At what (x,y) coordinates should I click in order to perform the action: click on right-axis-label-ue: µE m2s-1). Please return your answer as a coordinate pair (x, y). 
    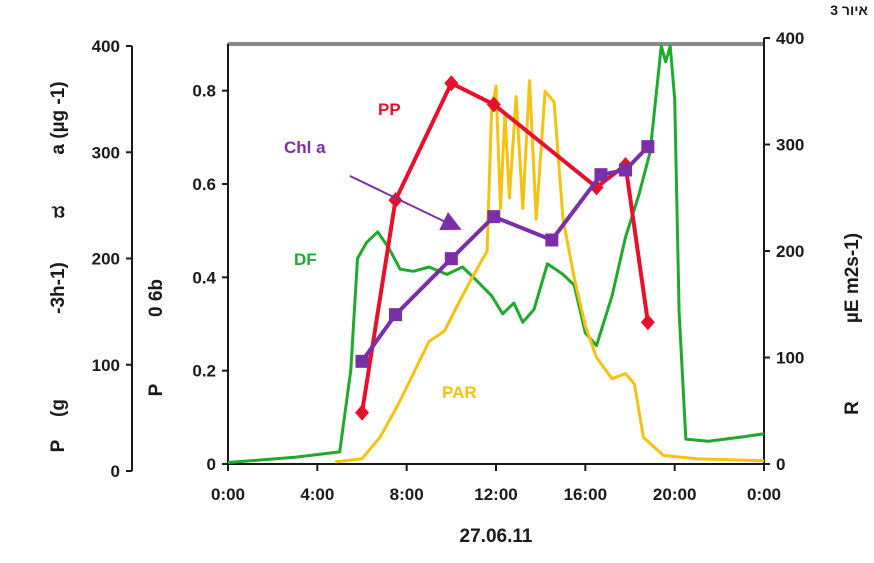
    Looking at the image, I should click on (852, 278).